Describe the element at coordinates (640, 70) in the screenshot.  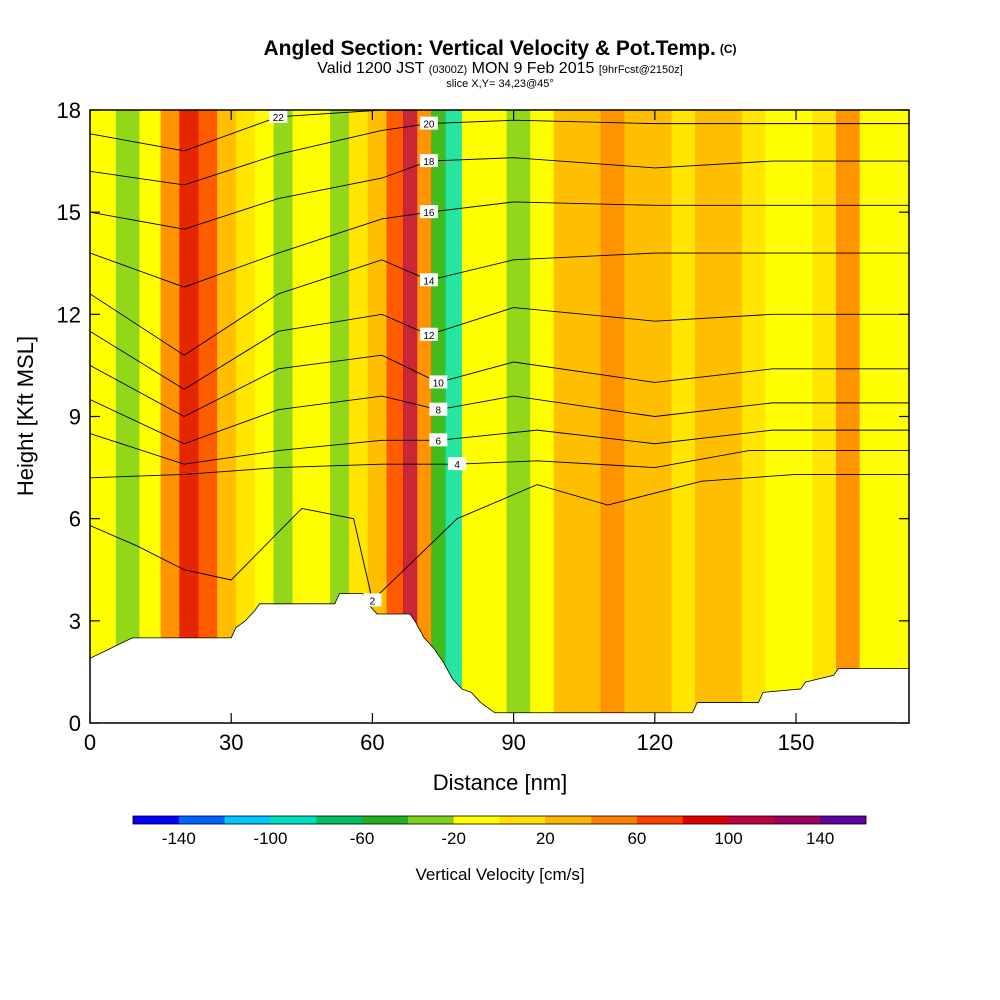
I see `subtitle-forecast: [9hrFcst@2150z]` at that location.